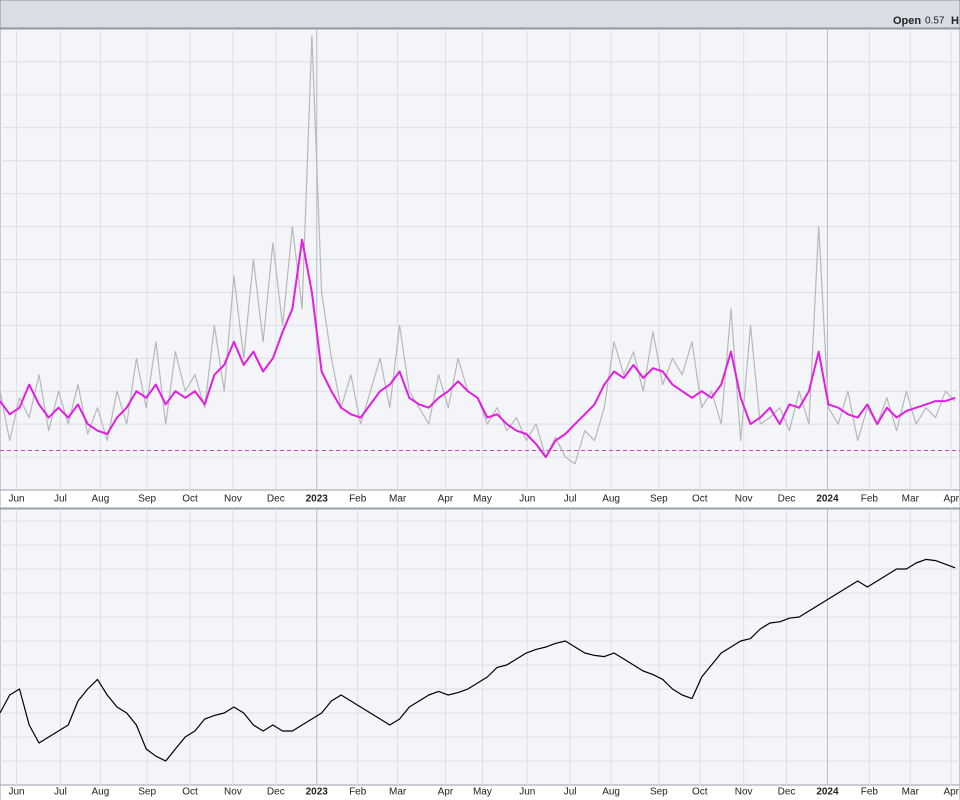  Describe the element at coordinates (955, 21) in the screenshot. I see `header-trail: H` at that location.